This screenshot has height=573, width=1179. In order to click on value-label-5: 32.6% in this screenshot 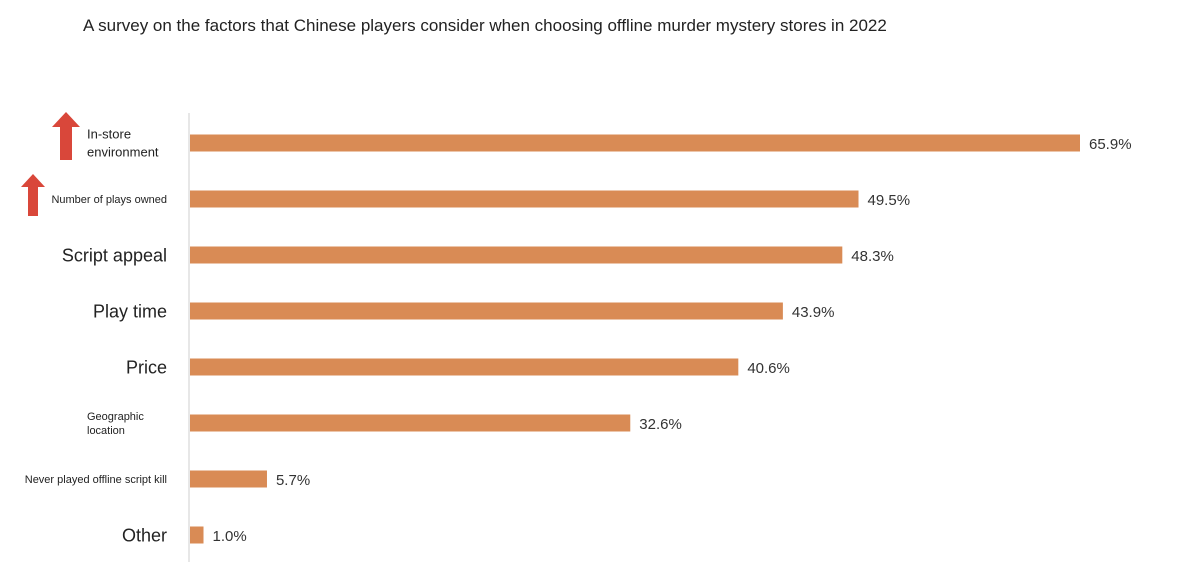, I will do `click(660, 424)`.